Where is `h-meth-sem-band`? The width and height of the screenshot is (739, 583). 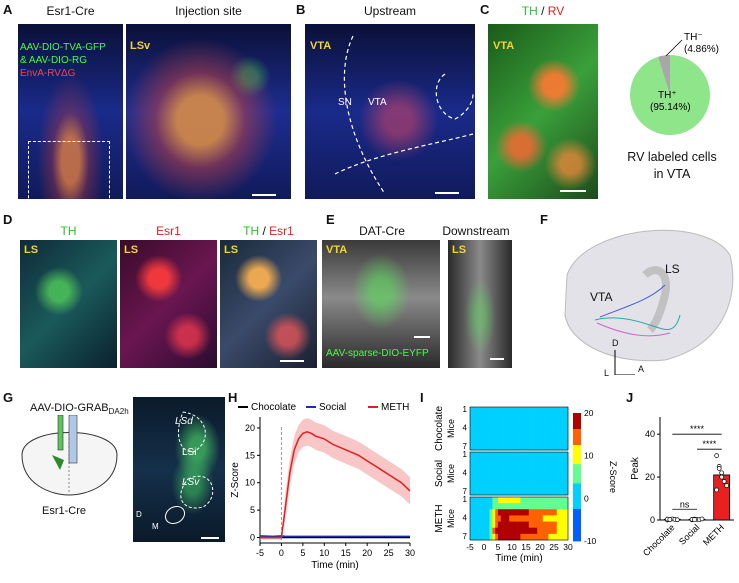
h-meth-sem-band is located at coordinates (335, 479).